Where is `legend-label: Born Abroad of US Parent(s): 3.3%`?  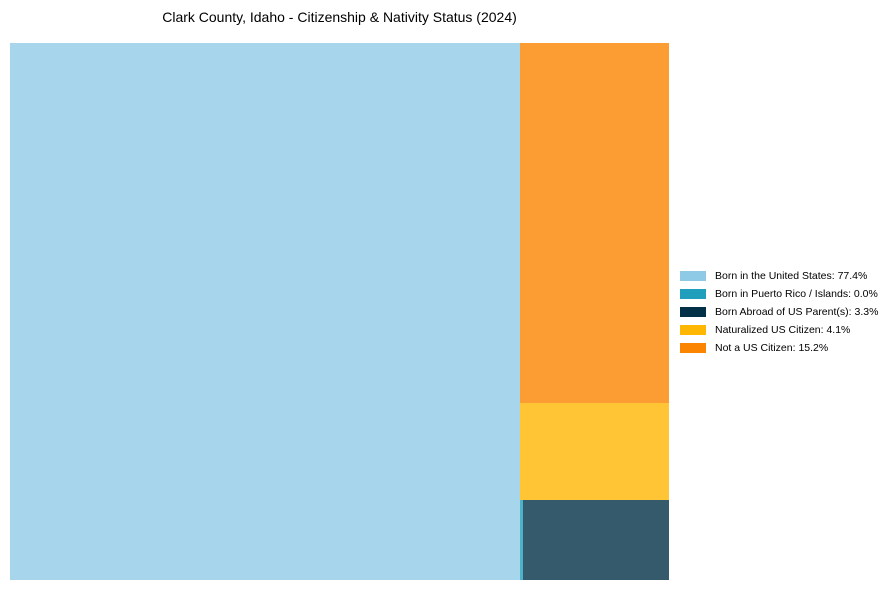
legend-label: Born Abroad of US Parent(s): 3.3% is located at coordinates (797, 312).